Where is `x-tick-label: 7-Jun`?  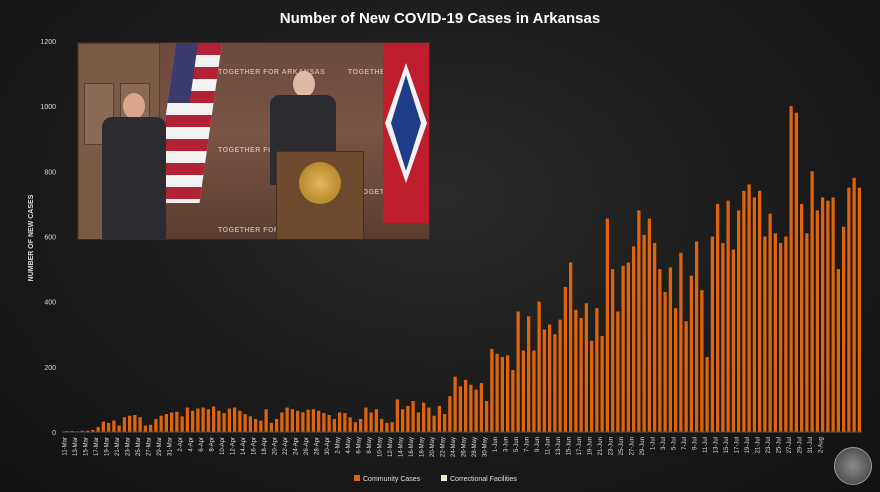 x-tick-label: 7-Jun is located at coordinates (528, 444).